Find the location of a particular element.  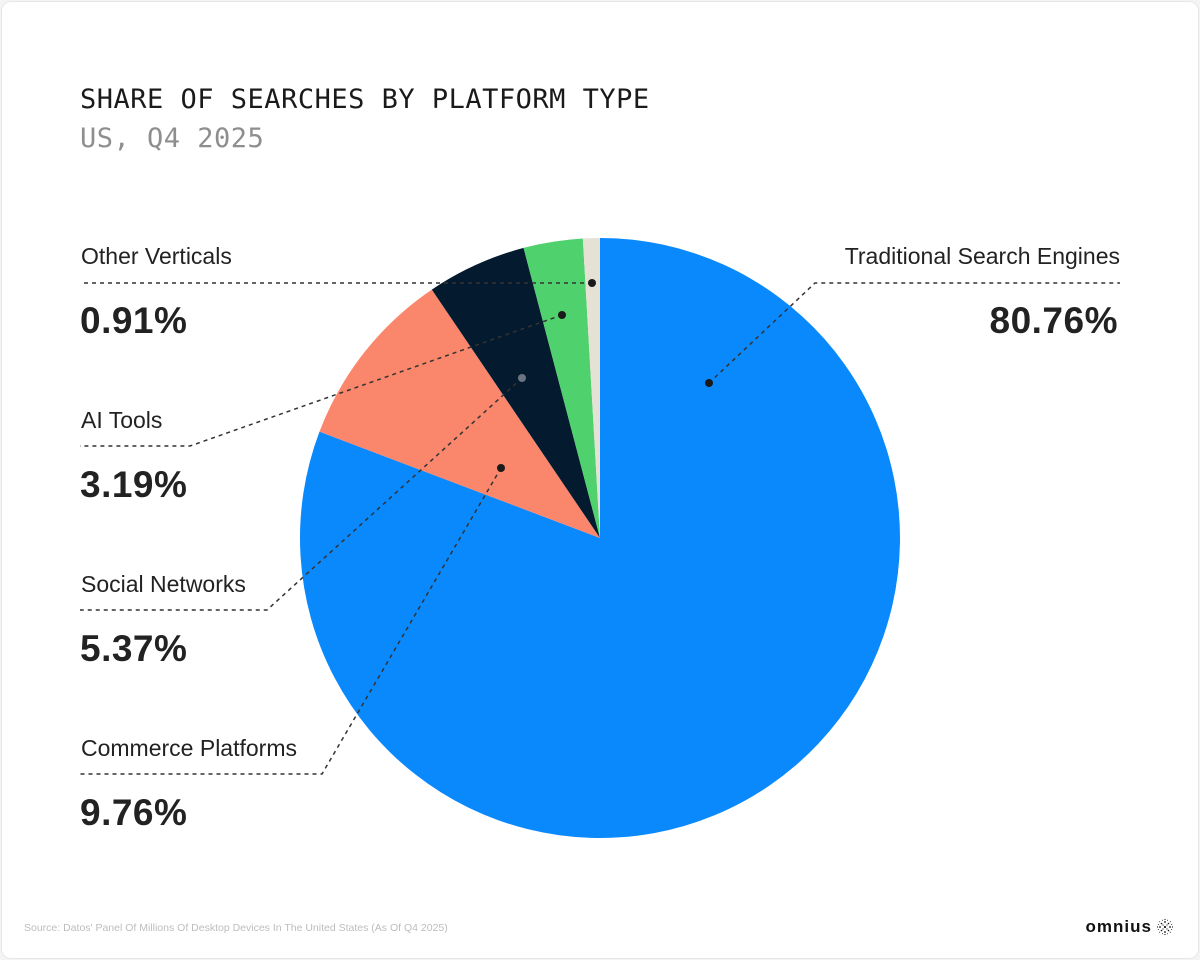

pie-slice-commerce-platforms is located at coordinates (459, 413).